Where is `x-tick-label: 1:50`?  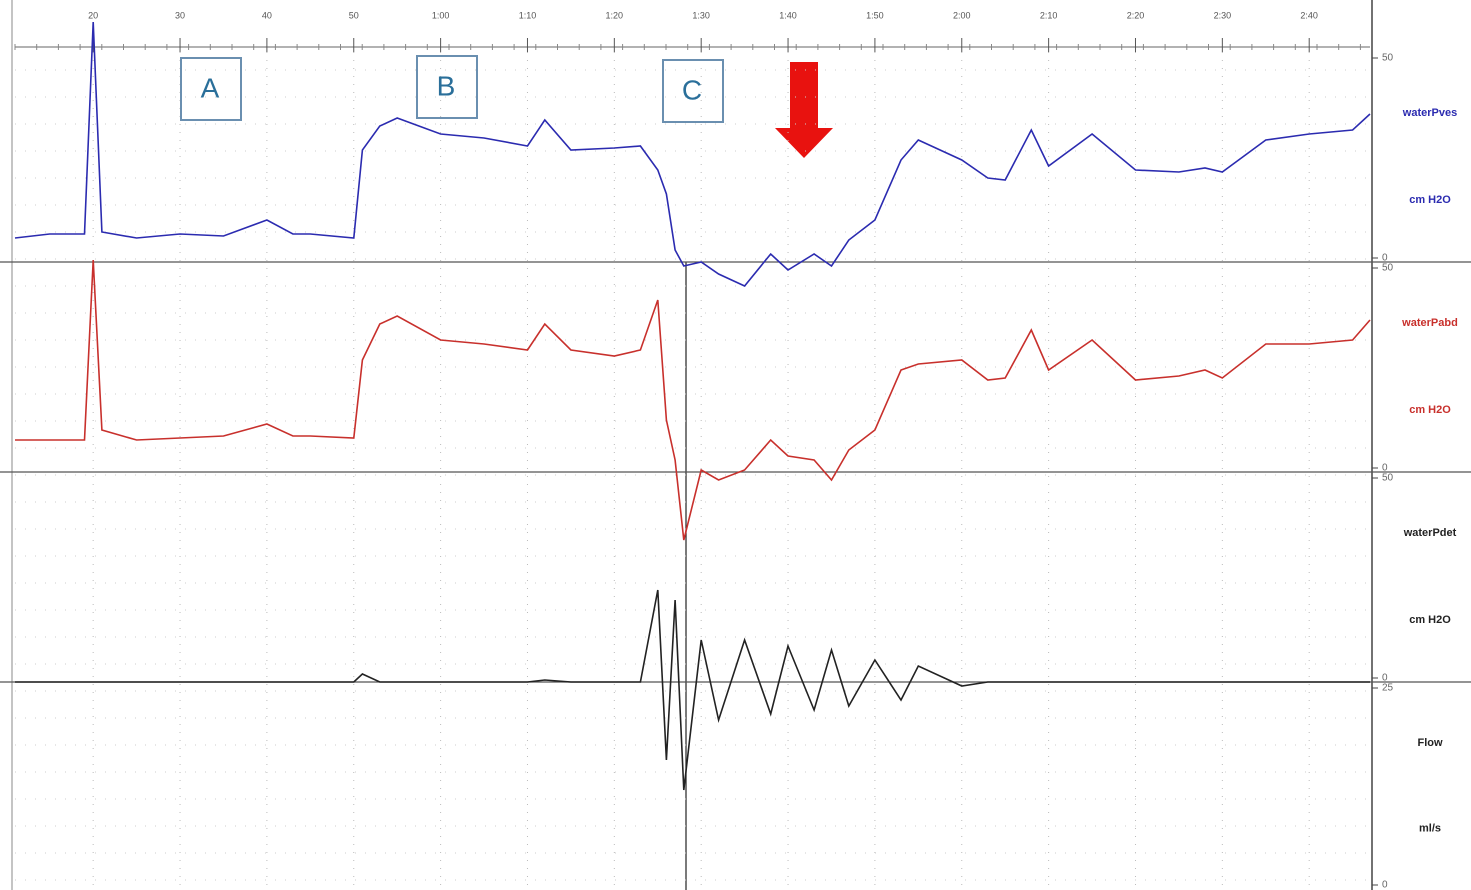
x-tick-label: 1:50 is located at coordinates (875, 15).